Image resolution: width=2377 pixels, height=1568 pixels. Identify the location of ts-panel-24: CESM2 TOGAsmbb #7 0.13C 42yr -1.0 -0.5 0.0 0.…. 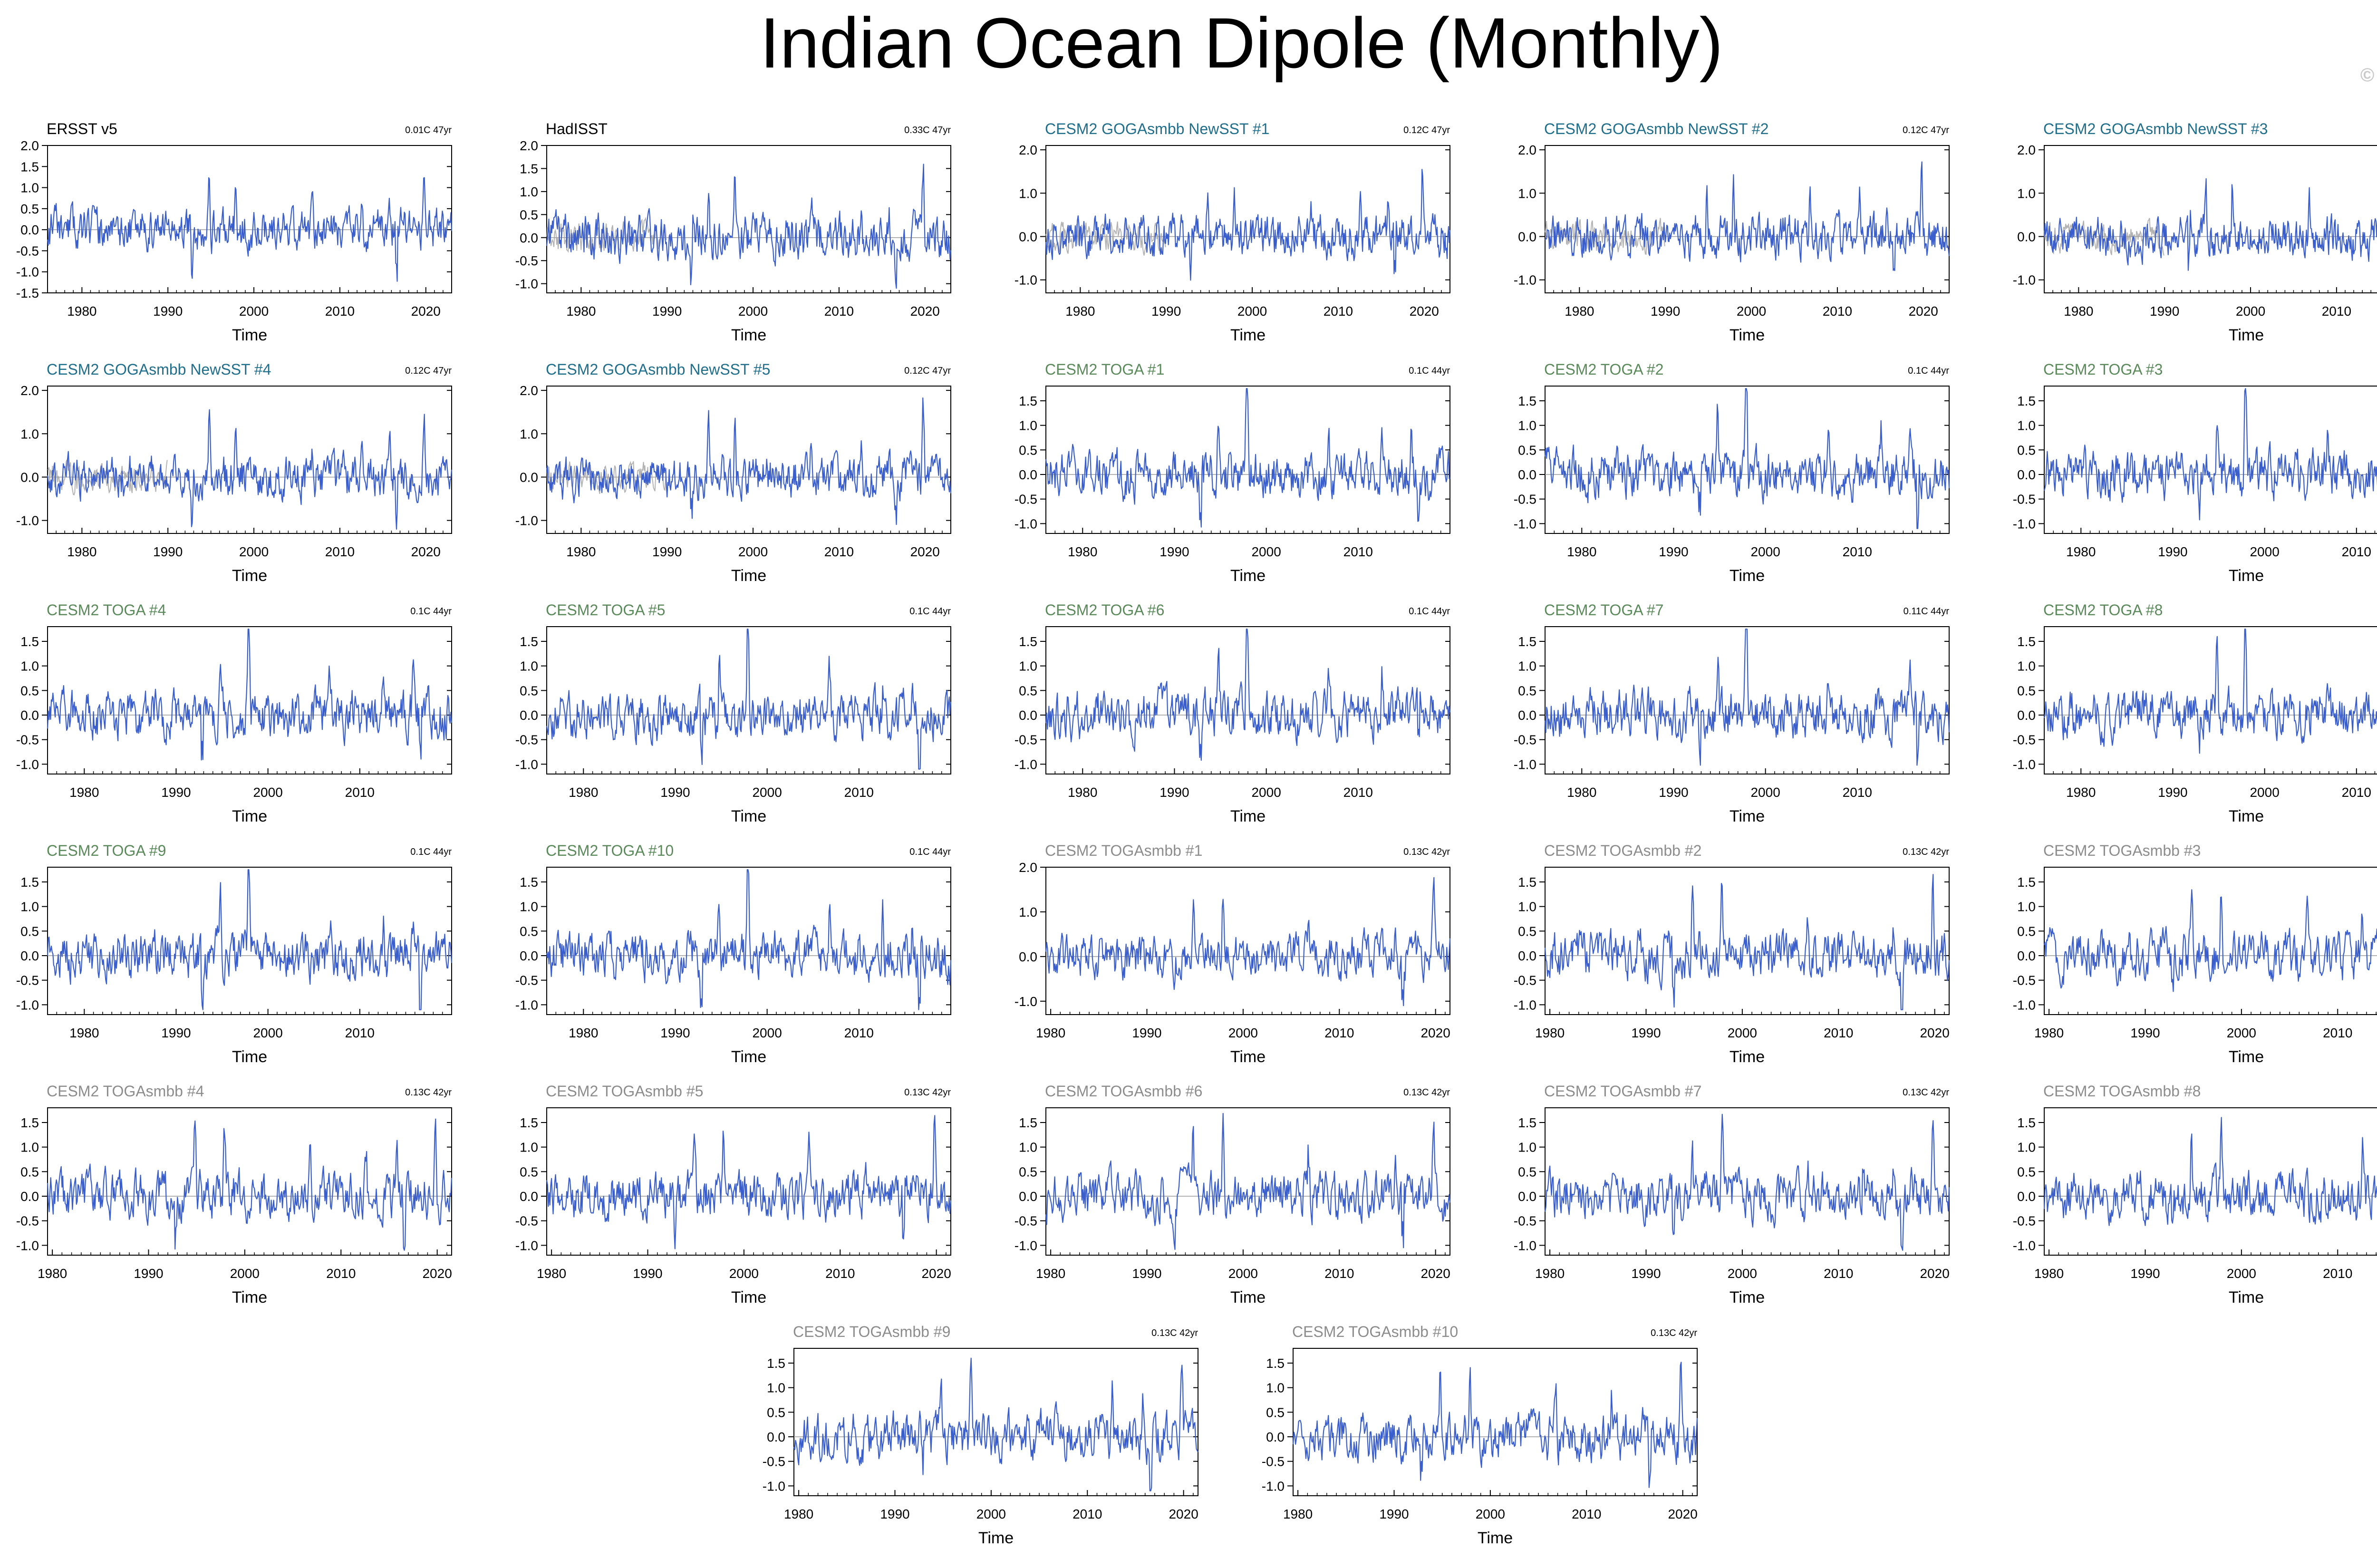
(1732, 1195).